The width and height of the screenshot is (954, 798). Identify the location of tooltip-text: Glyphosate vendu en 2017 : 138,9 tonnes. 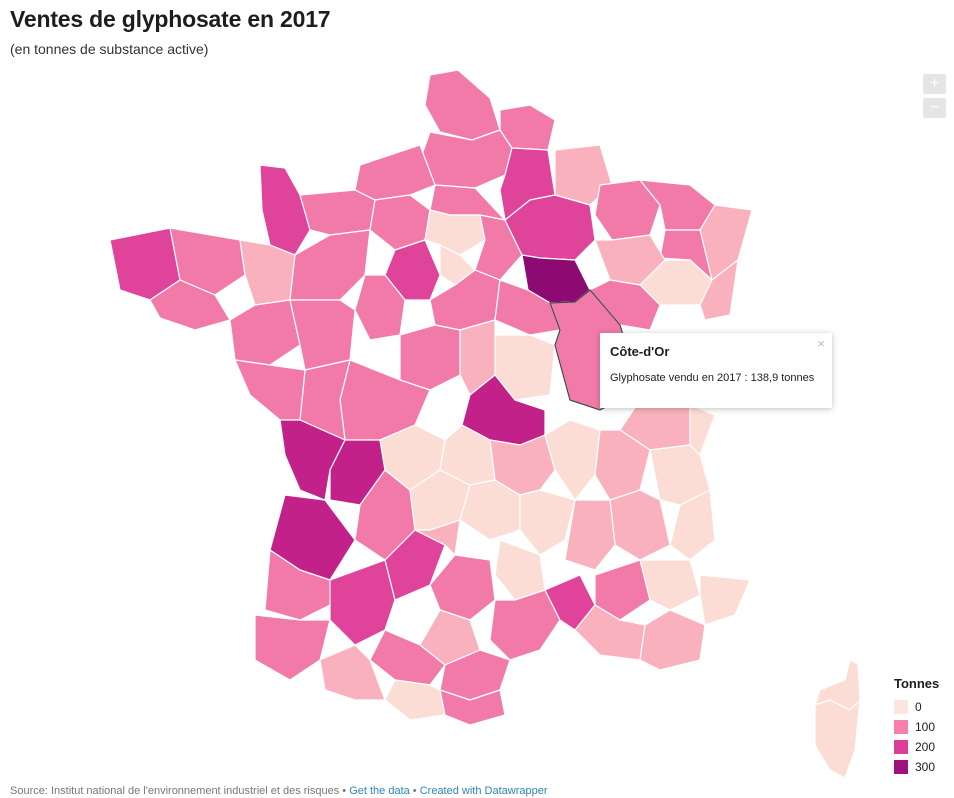
(712, 378).